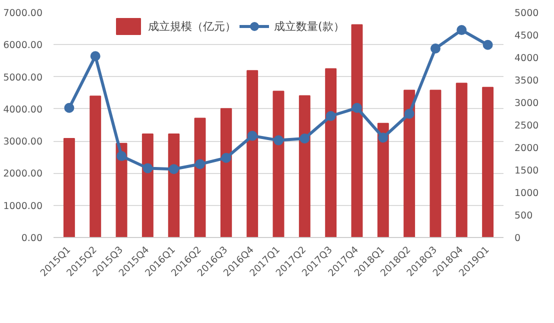  I want to click on y-tick-label: 5000.00, so click(23, 78).